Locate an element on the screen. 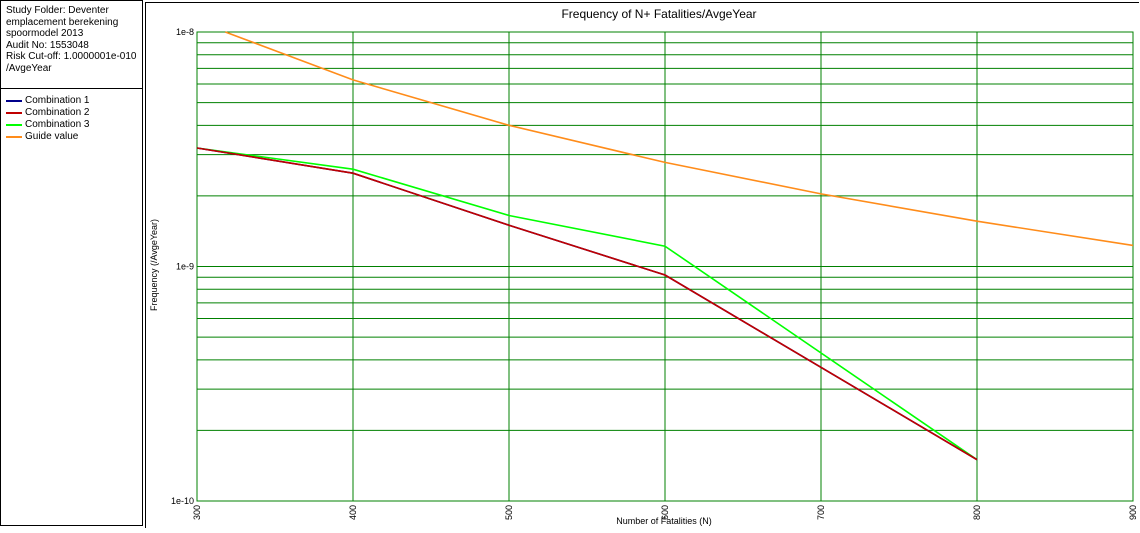 This screenshot has width=1140, height=533. chart-title: Frequency of N+ Fatalities/AvgeYear is located at coordinates (658, 14).